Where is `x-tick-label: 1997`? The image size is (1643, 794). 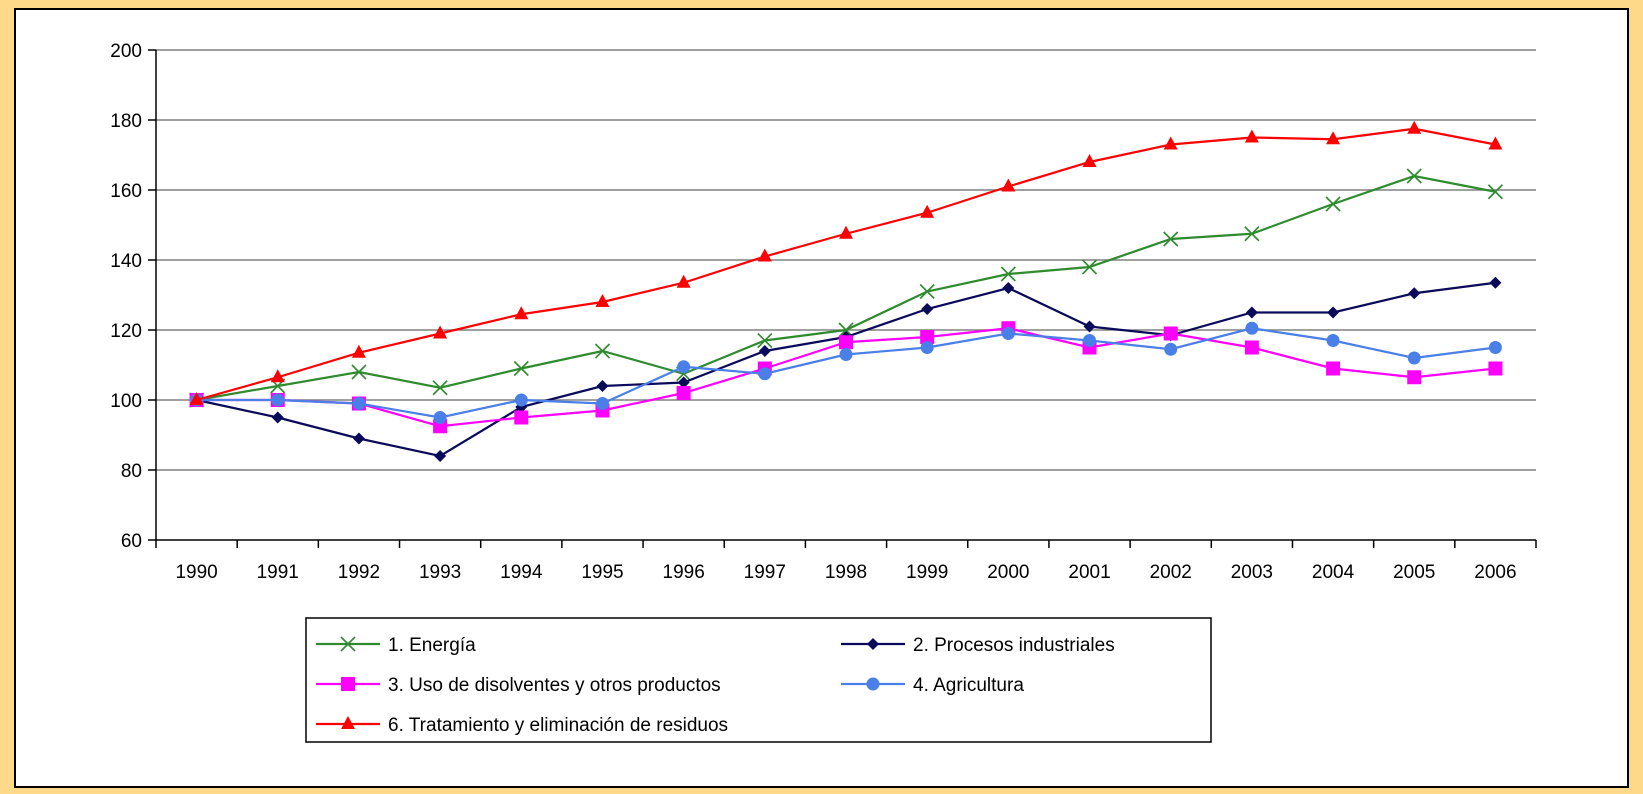
x-tick-label: 1997 is located at coordinates (765, 572).